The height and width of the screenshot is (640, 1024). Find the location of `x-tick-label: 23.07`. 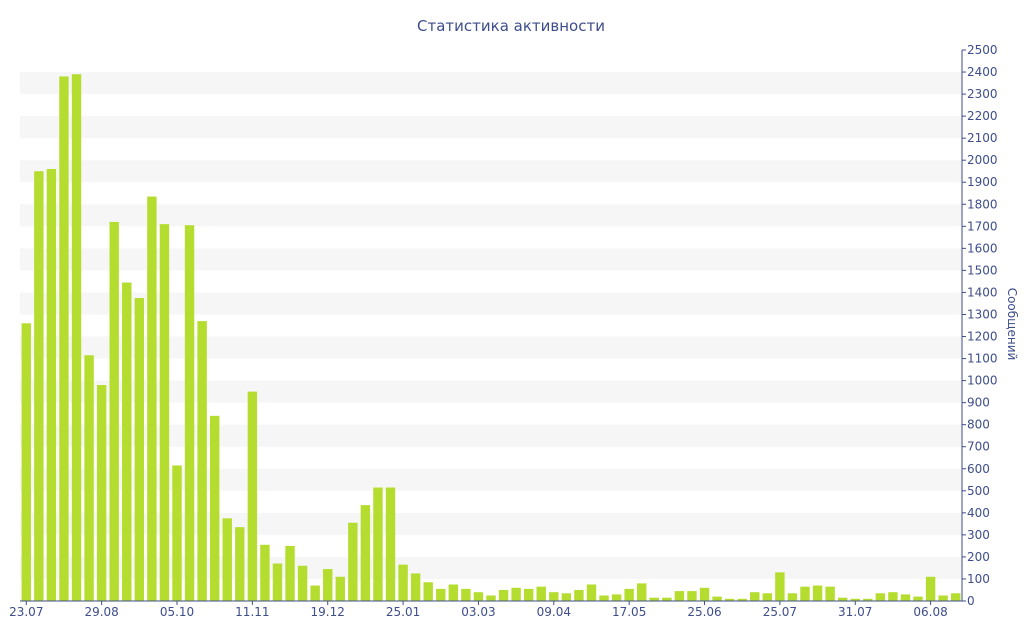

x-tick-label: 23.07 is located at coordinates (26, 612).